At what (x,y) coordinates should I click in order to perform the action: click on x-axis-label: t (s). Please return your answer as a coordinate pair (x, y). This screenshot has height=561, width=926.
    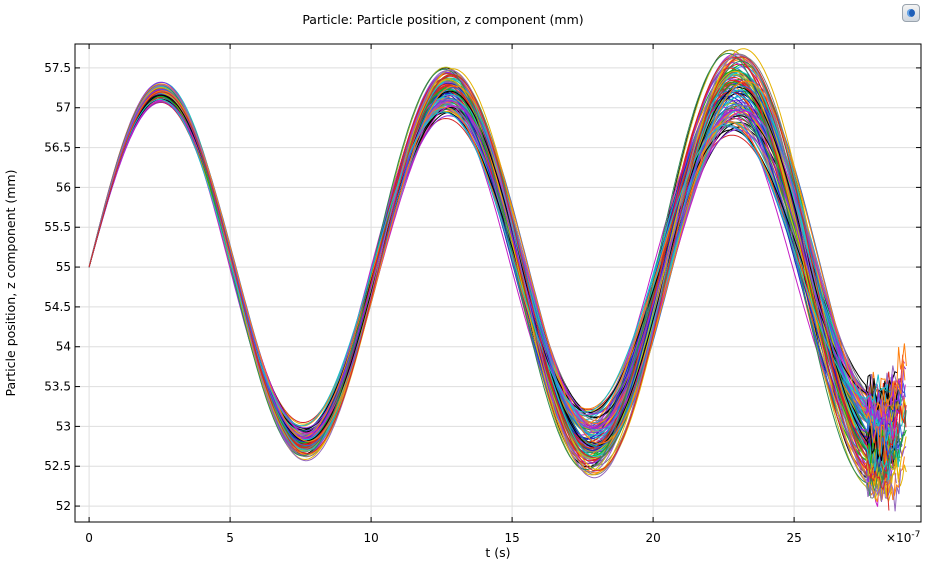
    Looking at the image, I should click on (497, 552).